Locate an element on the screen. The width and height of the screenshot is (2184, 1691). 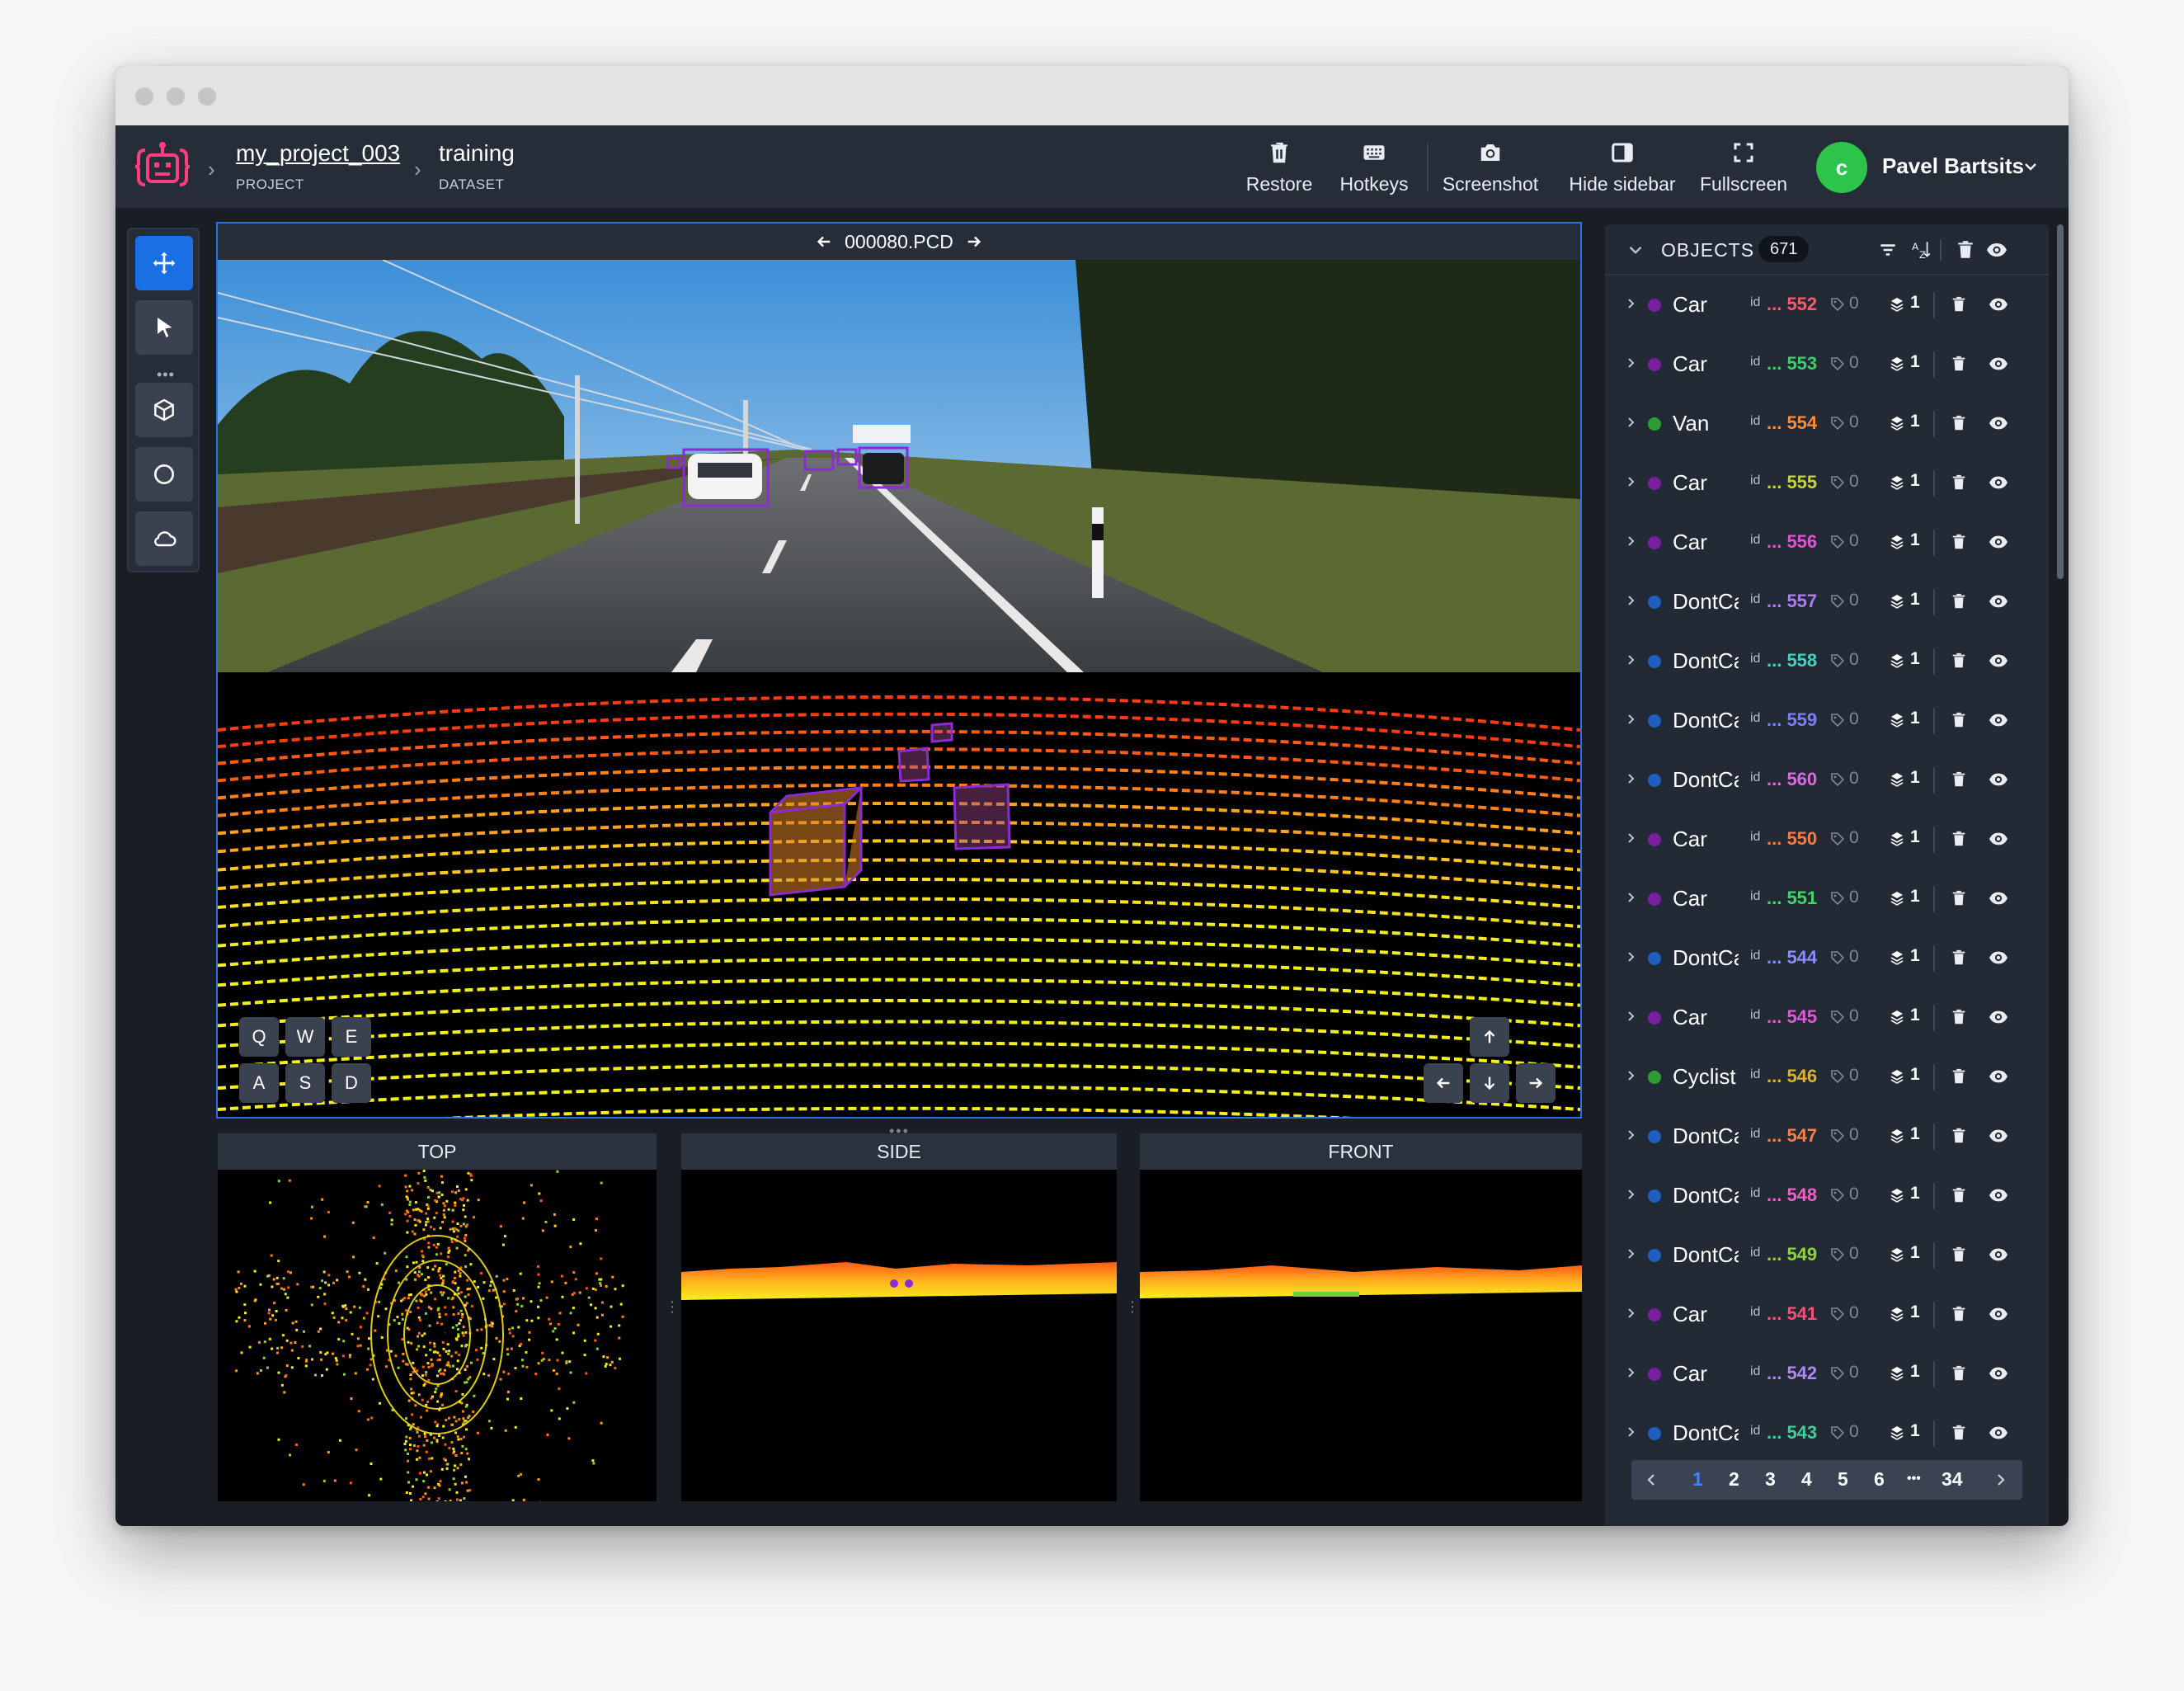
hotkey-d-button: D is located at coordinates (351, 1083).